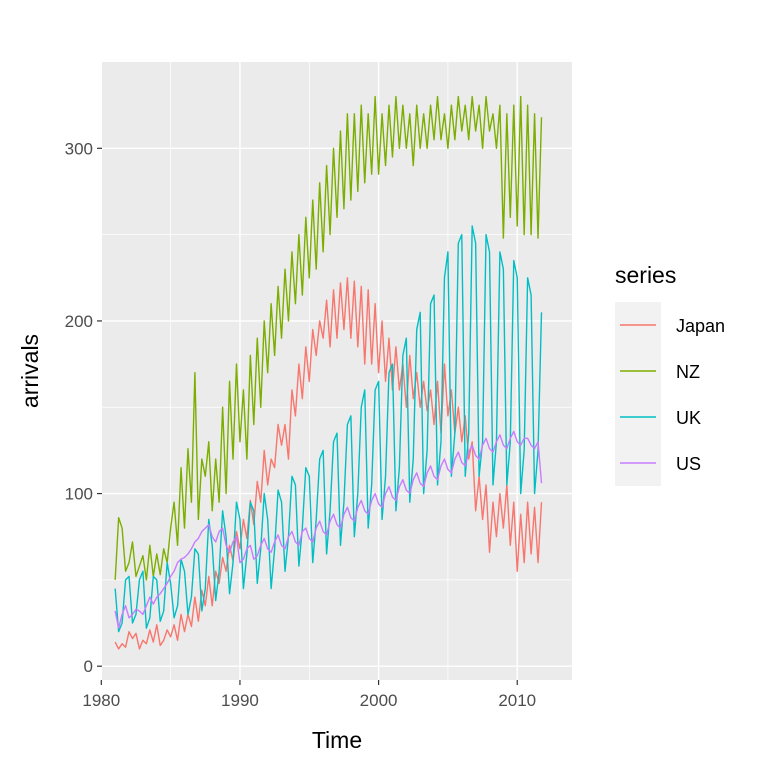 This screenshot has height=768, width=768. What do you see at coordinates (700, 326) in the screenshot?
I see `legend-label-japan: Japan` at bounding box center [700, 326].